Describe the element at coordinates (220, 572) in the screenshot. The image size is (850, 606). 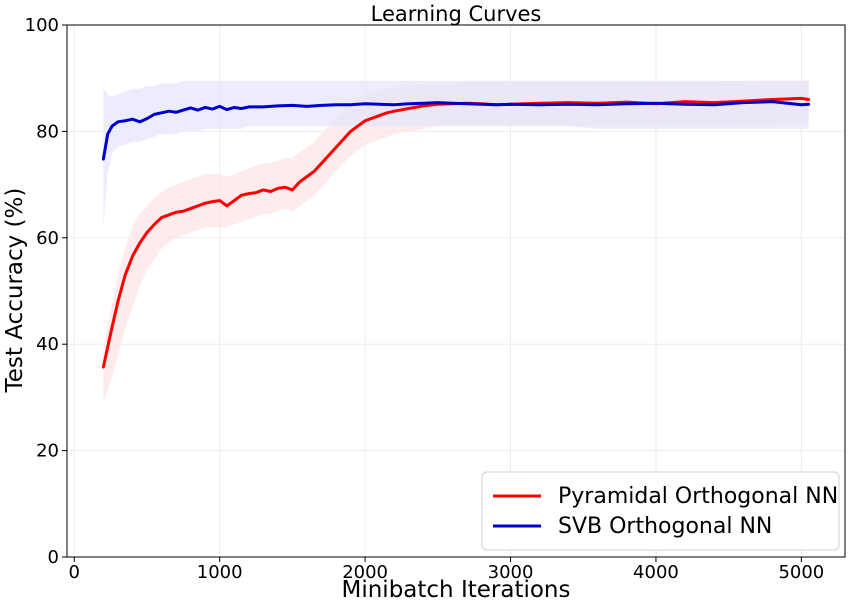
I see `x-tick-label-1000: 1000` at that location.